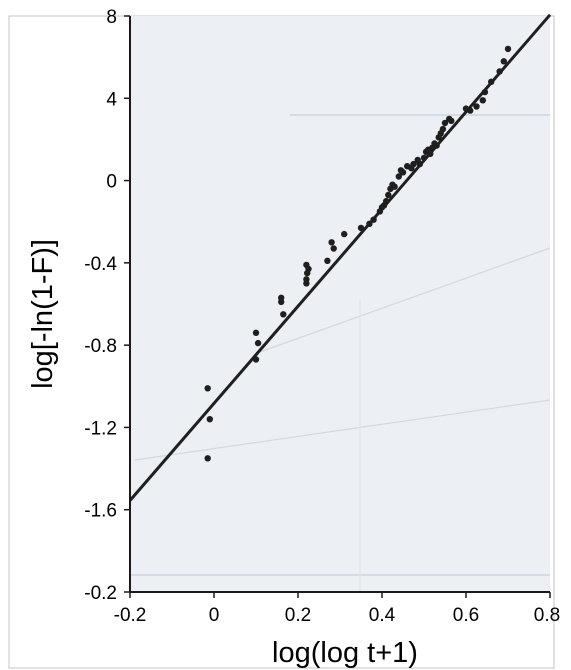 This screenshot has width=571, height=670. Describe the element at coordinates (298, 615) in the screenshot. I see `x-tick-label: 0.2` at that location.